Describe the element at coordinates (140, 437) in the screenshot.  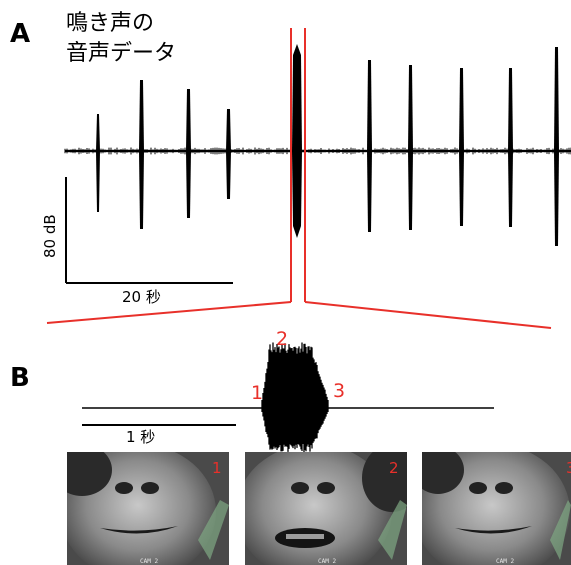
I see `time-scale-label: 1 秒` at that location.